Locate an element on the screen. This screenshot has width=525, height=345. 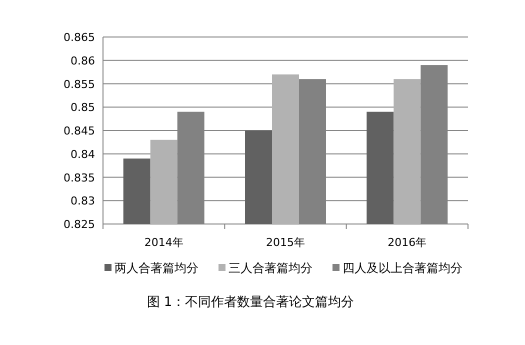
caption: 图 1：不同作者数量合著论文篇均分 is located at coordinates (250, 302).